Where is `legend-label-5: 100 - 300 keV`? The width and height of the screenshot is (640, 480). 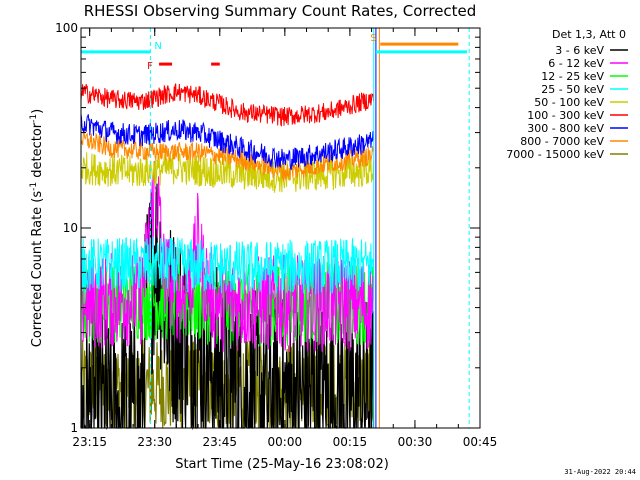
legend-label-5: 100 - 300 keV is located at coordinates (565, 115).